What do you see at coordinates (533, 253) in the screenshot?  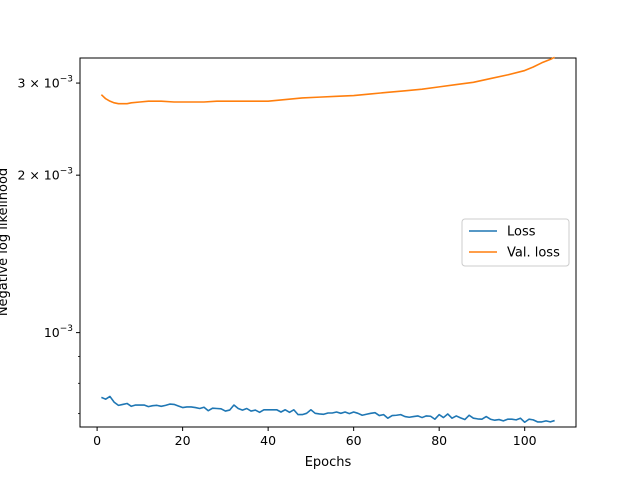 I see `legend-label-val-loss: Val. loss` at bounding box center [533, 253].